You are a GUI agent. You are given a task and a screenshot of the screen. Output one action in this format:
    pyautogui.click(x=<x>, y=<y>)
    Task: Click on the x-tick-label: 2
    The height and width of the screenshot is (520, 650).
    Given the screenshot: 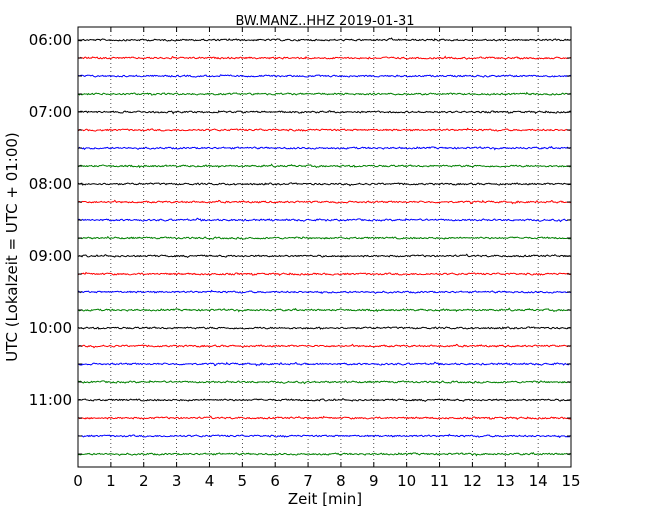 What is the action you would take?
    pyautogui.click(x=144, y=481)
    